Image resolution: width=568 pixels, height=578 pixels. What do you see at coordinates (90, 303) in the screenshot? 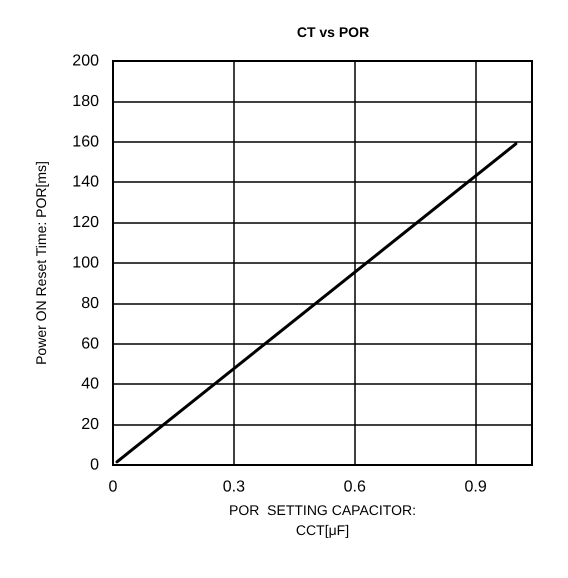
I see `y-tick-label: 80` at bounding box center [90, 303].